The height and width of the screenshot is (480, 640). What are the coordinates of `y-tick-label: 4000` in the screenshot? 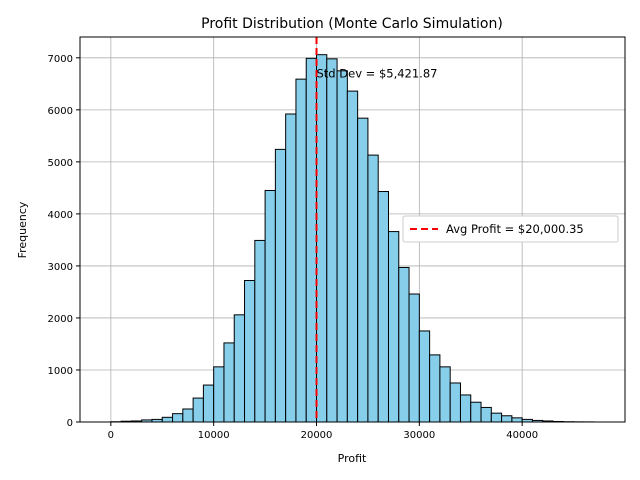 It's located at (60, 215).